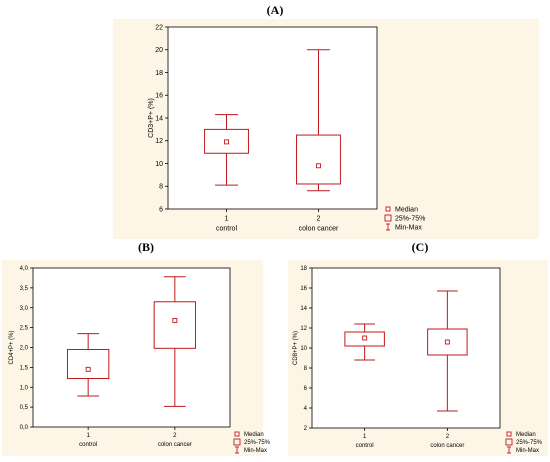 The image size is (550, 462). Describe the element at coordinates (24, 329) in the screenshot. I see `y-tick-label: 2,5` at that location.